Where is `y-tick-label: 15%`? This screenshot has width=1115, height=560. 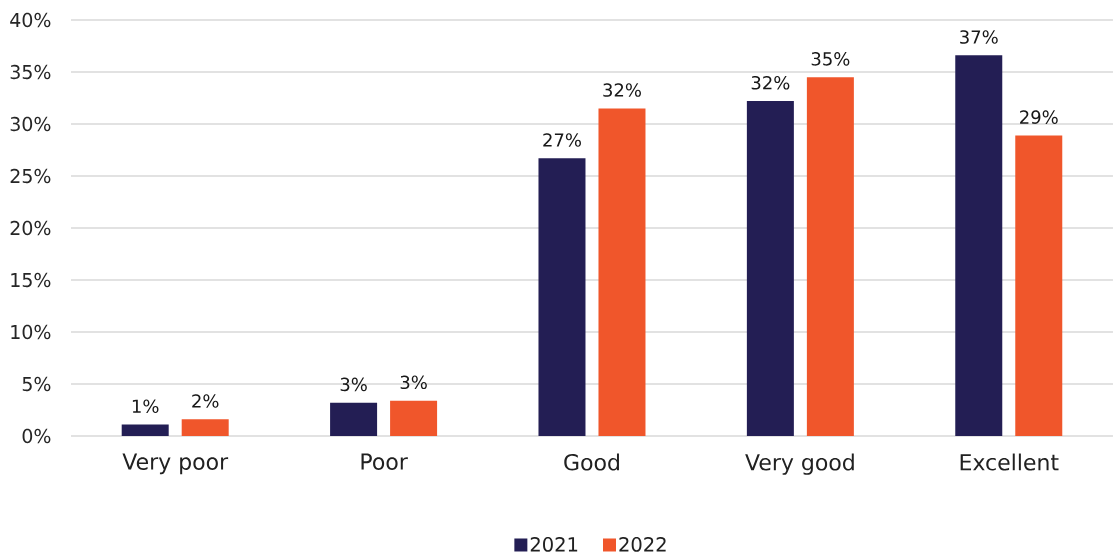
y-tick-label: 15% is located at coordinates (31, 280).